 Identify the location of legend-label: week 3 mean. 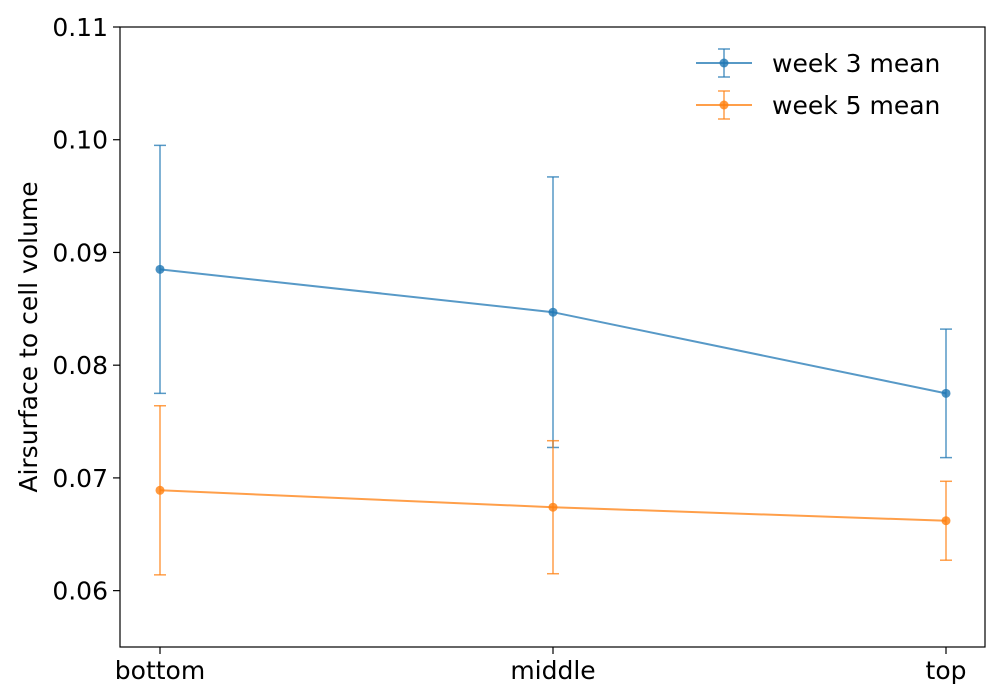
(856, 63).